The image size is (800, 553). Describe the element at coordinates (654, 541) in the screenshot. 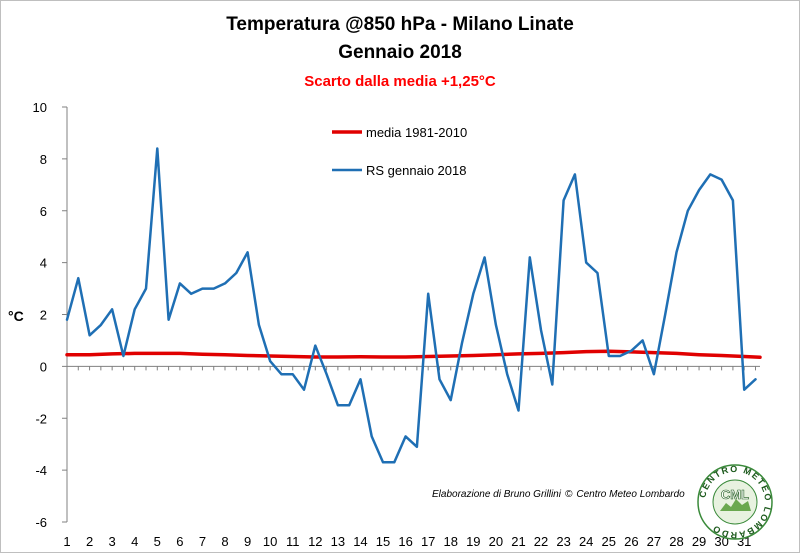

I see `x-tick-label: 27` at that location.